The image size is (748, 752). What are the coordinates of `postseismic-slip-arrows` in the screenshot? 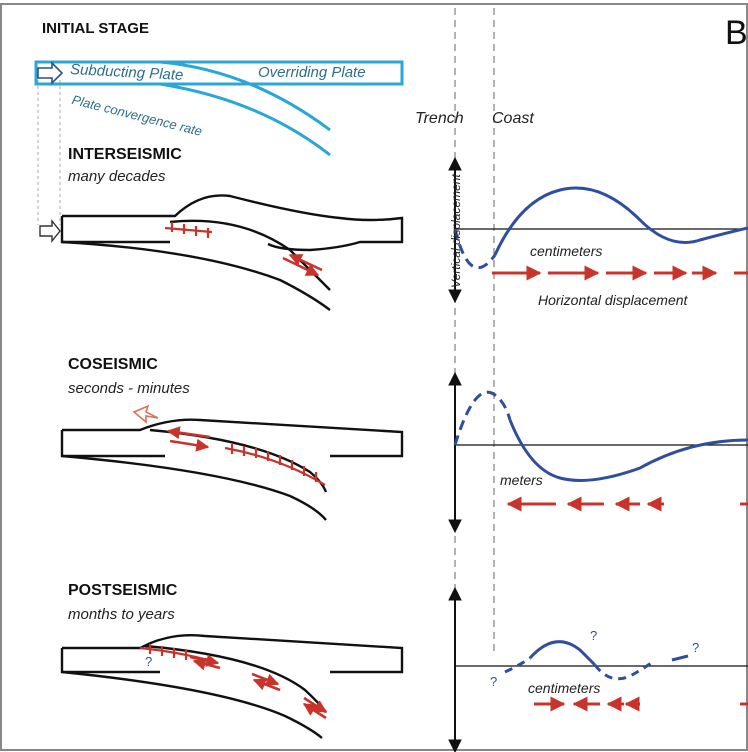 It's located at (258, 687).